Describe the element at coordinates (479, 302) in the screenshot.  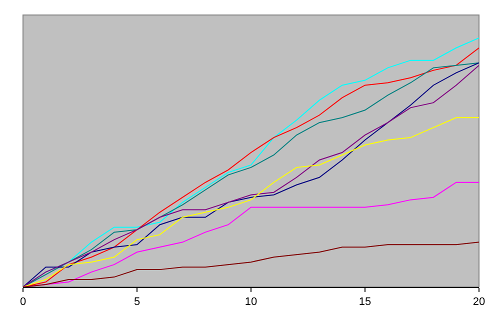
I see `x-tick-label: 20` at that location.